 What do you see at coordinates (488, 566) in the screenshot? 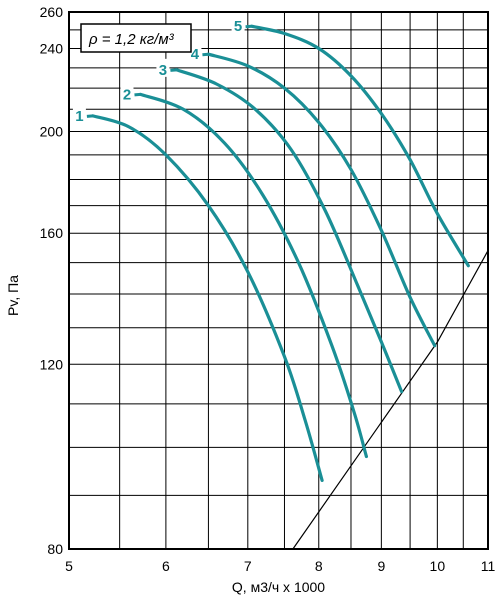
I see `x-tick-label: 11` at bounding box center [488, 566].